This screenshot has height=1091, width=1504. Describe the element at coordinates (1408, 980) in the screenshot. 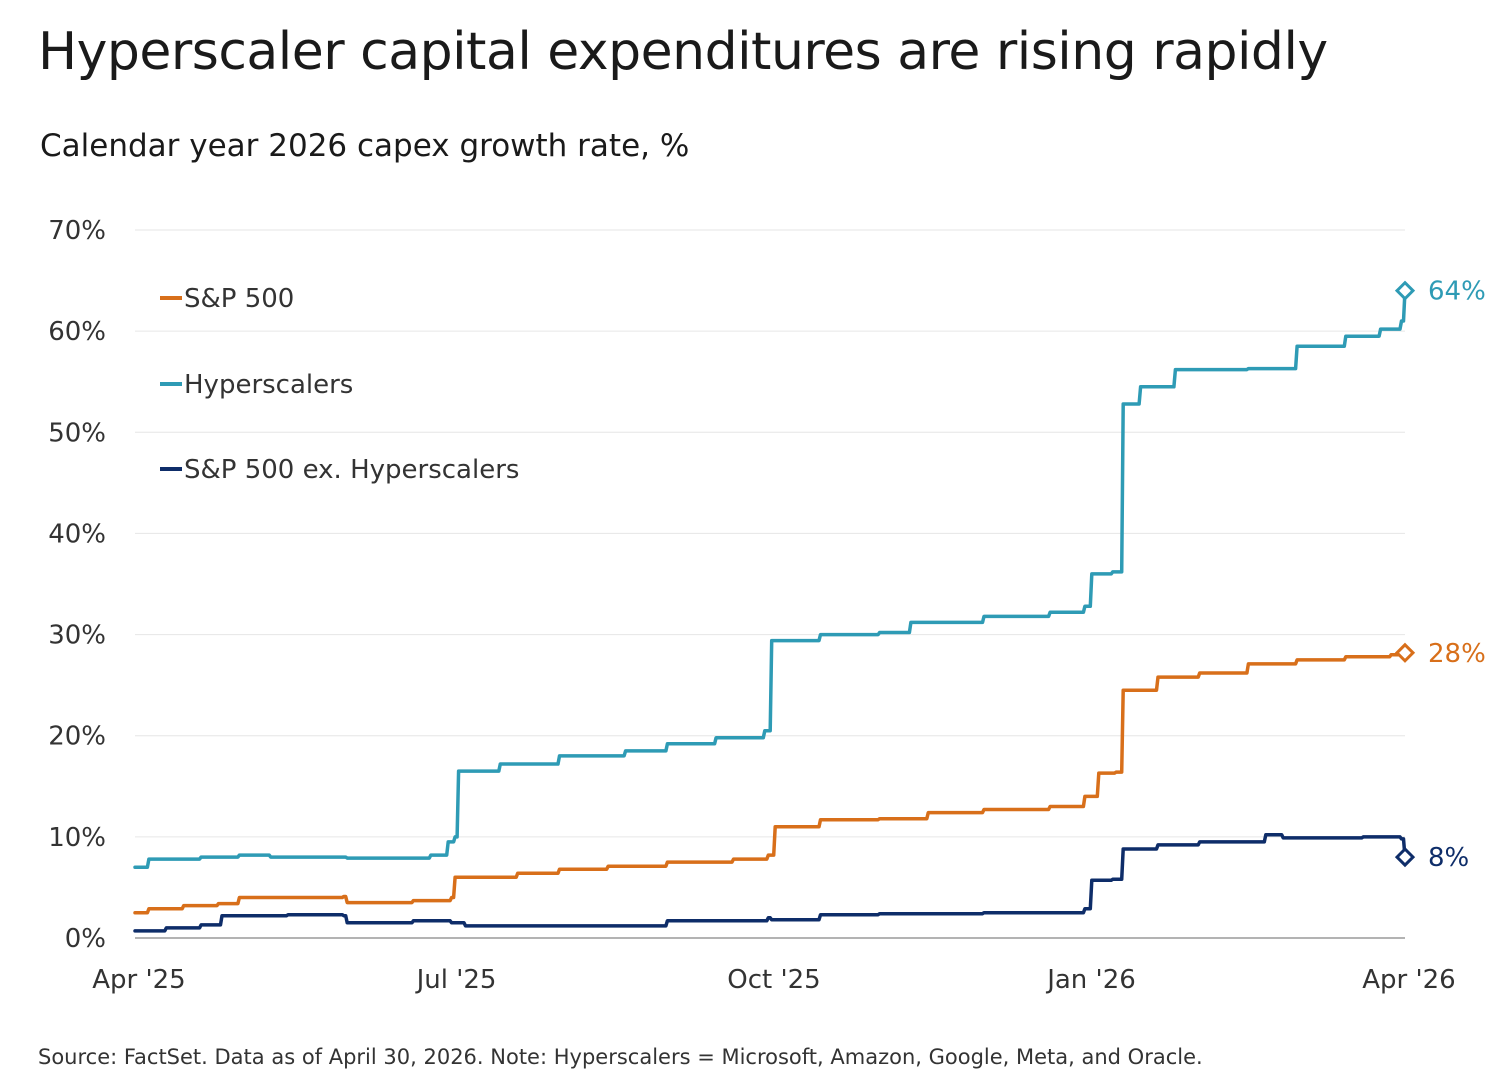

I see `x-tick-label: Apr '26` at that location.